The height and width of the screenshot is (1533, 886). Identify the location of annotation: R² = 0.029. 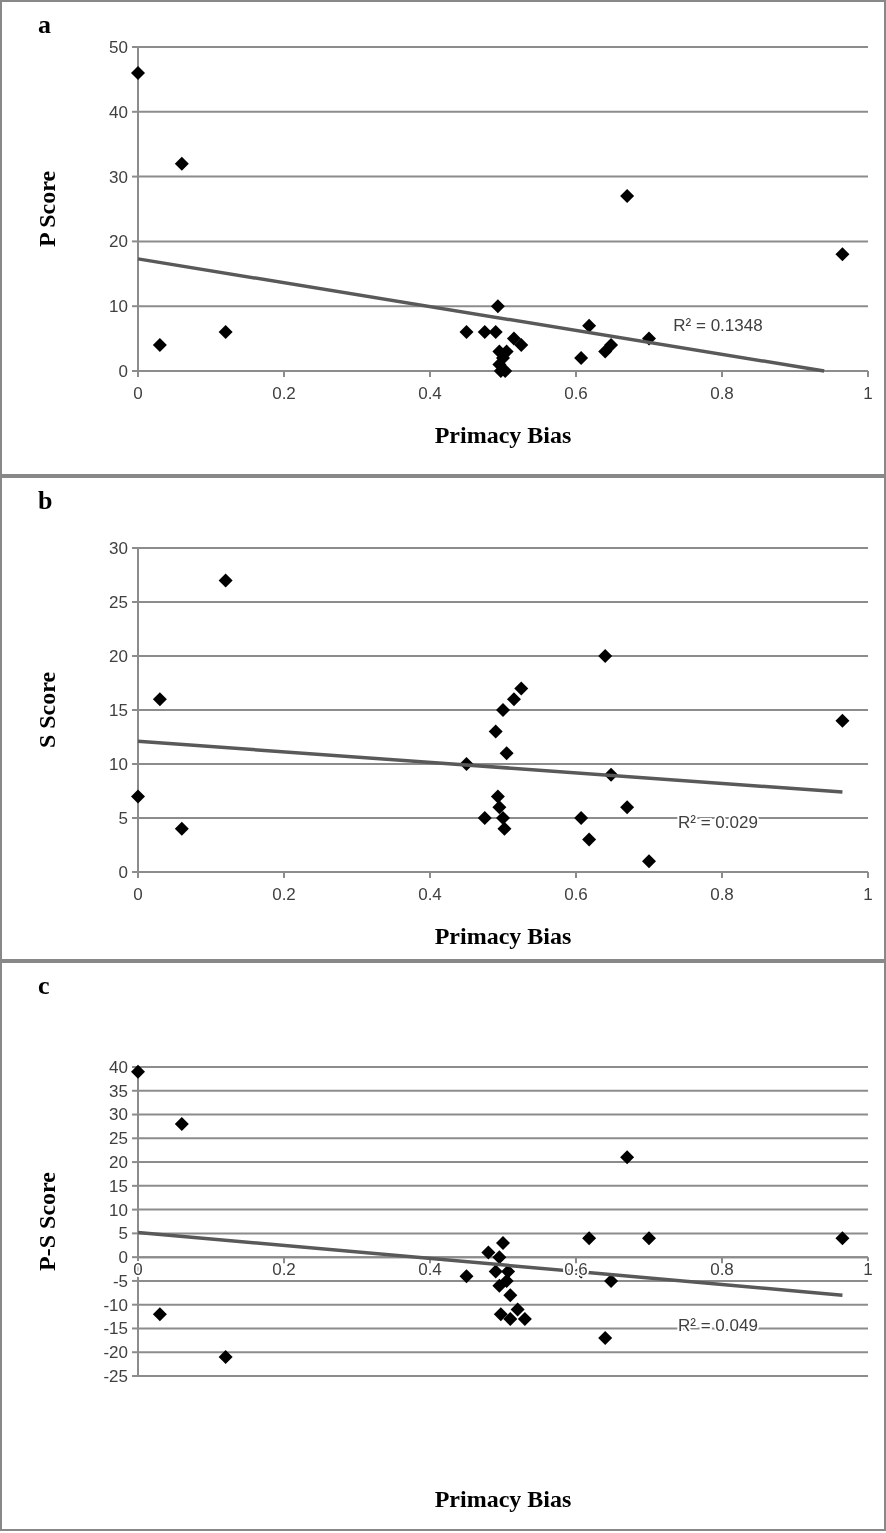
(718, 823).